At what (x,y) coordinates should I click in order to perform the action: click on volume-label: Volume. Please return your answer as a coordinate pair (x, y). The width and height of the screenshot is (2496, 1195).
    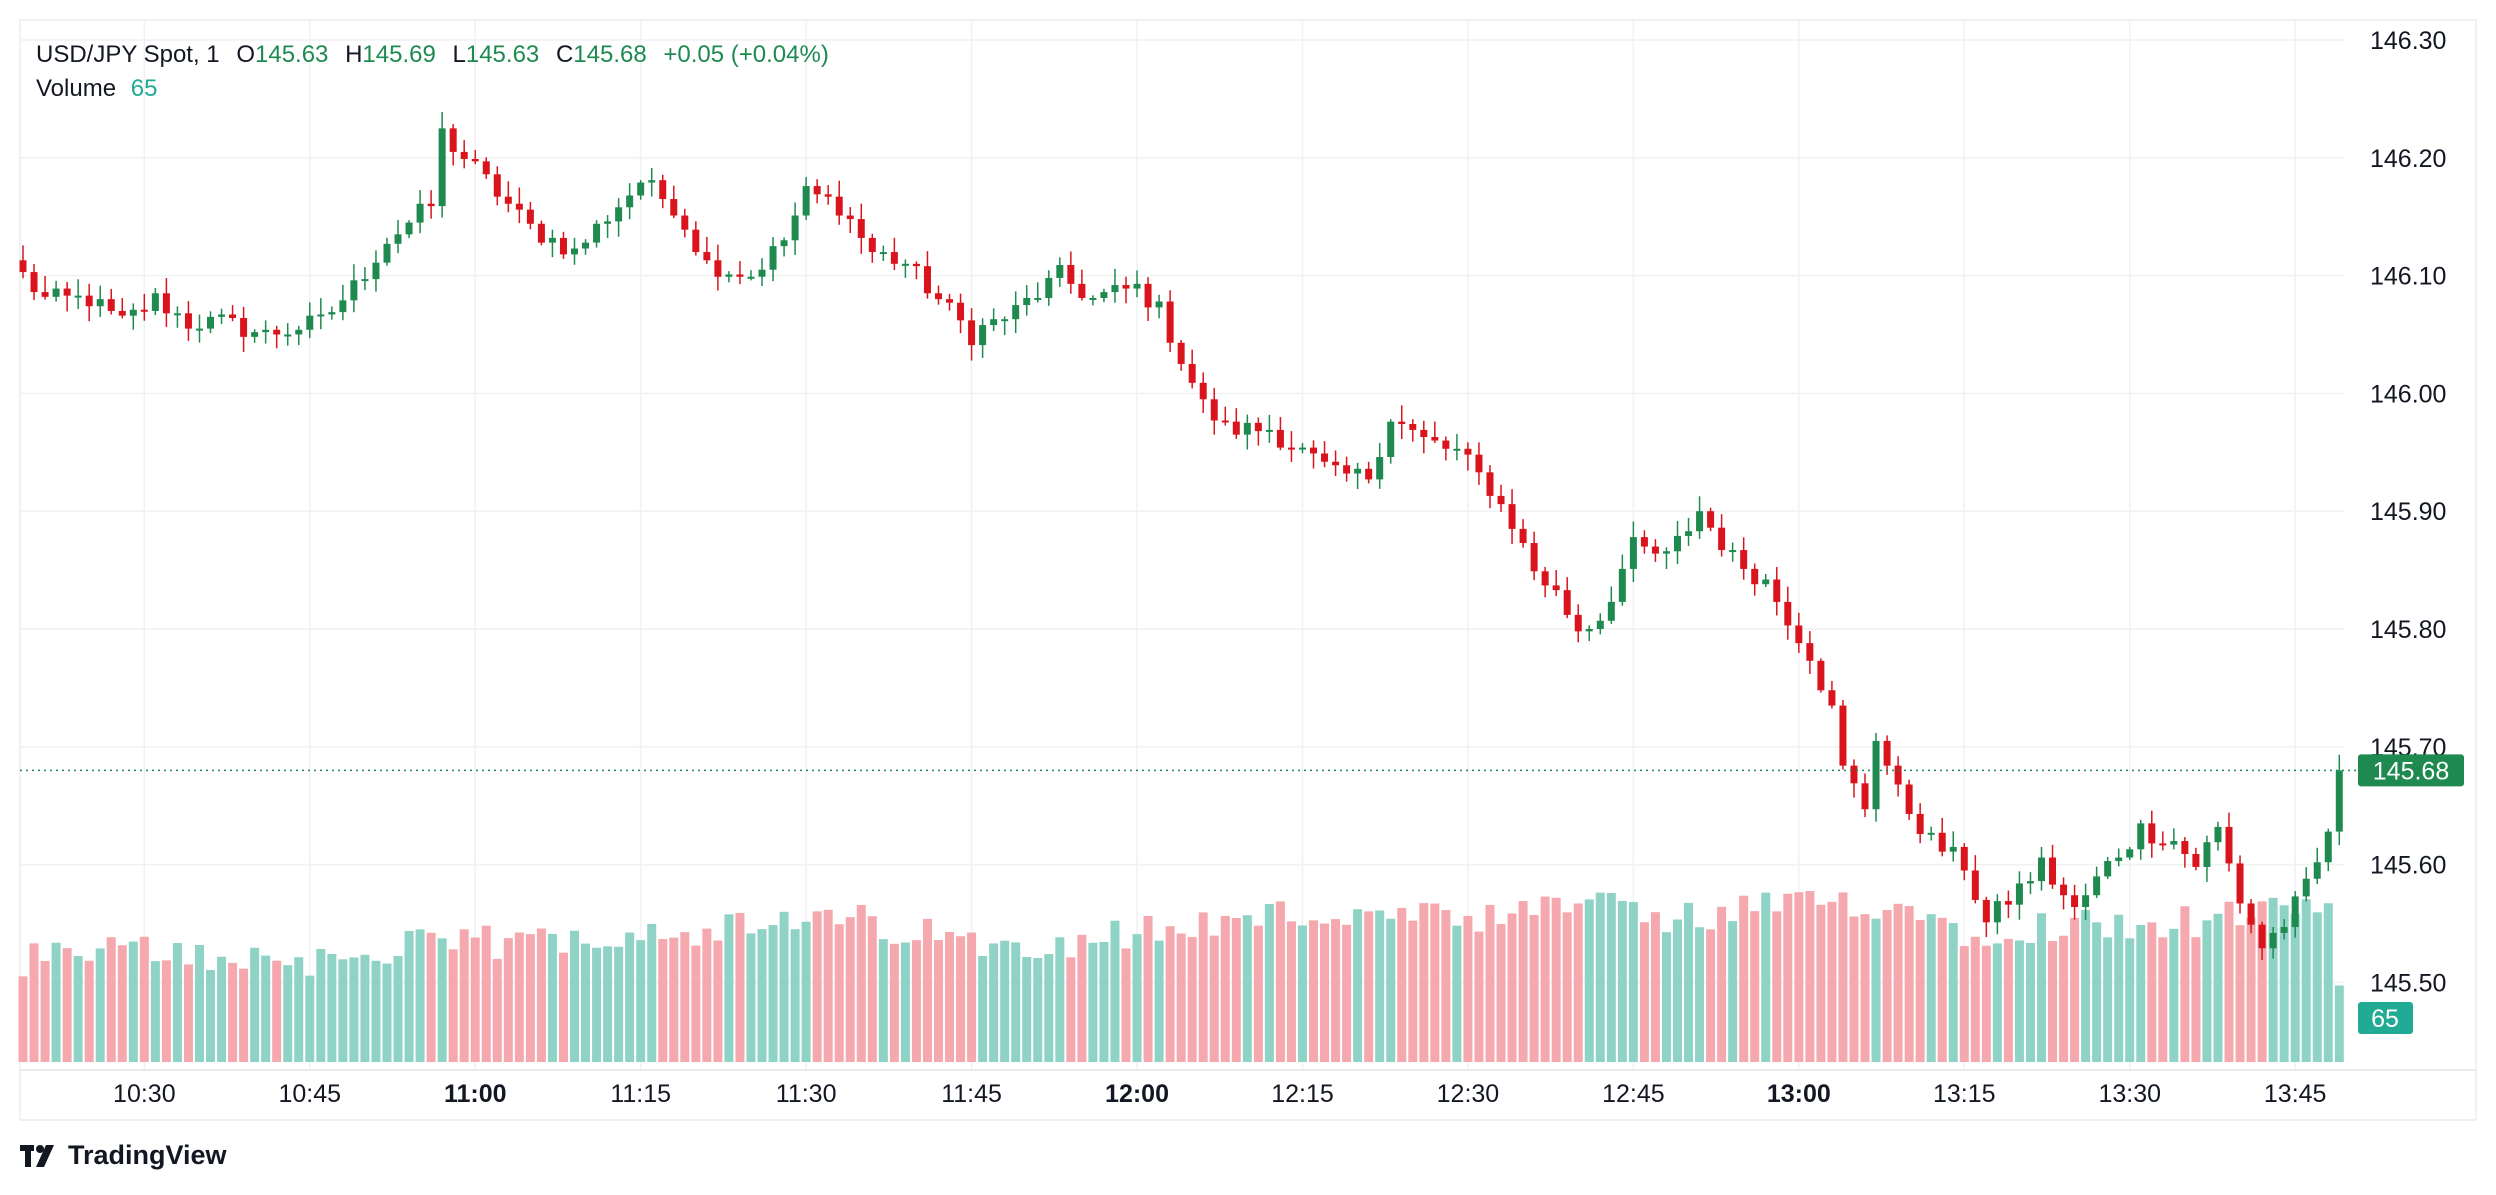
    Looking at the image, I should click on (76, 88).